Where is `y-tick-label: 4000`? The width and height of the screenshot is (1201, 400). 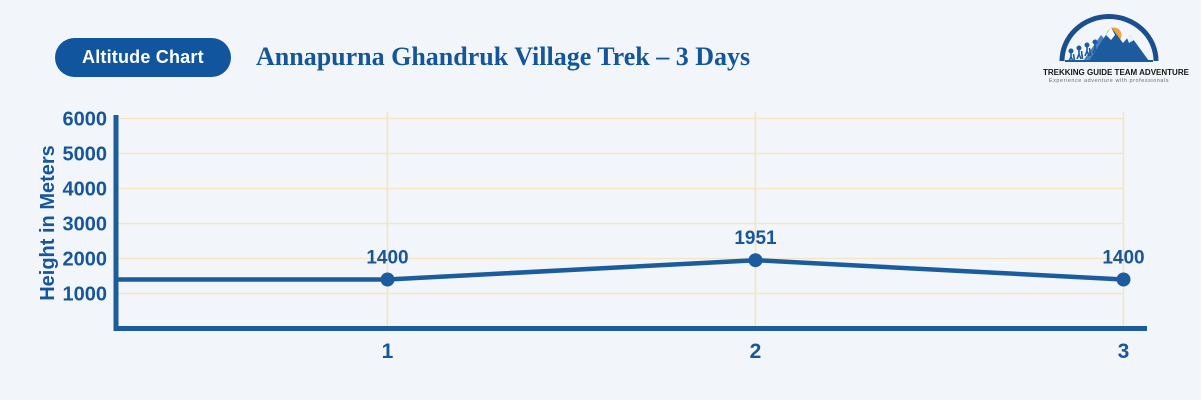 y-tick-label: 4000 is located at coordinates (85, 190).